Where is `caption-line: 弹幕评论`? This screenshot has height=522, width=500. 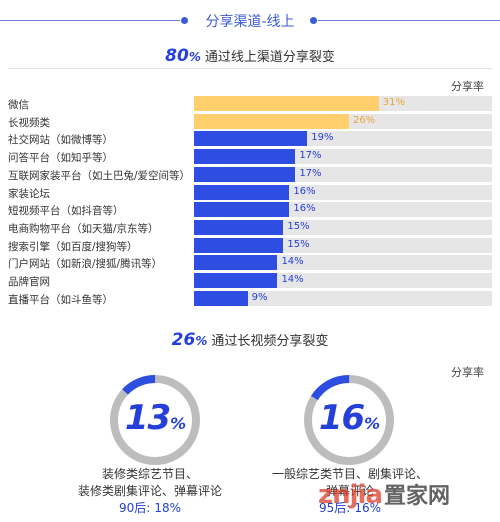 caption-line: 弹幕评论 is located at coordinates (349, 491).